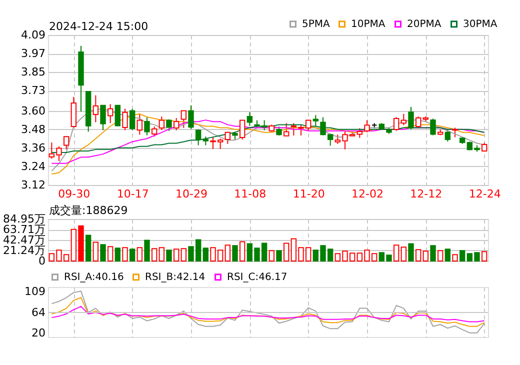 The image size is (520, 365). What do you see at coordinates (94, 278) in the screenshot?
I see `legend-label: RSI_A:40.16` at bounding box center [94, 278].